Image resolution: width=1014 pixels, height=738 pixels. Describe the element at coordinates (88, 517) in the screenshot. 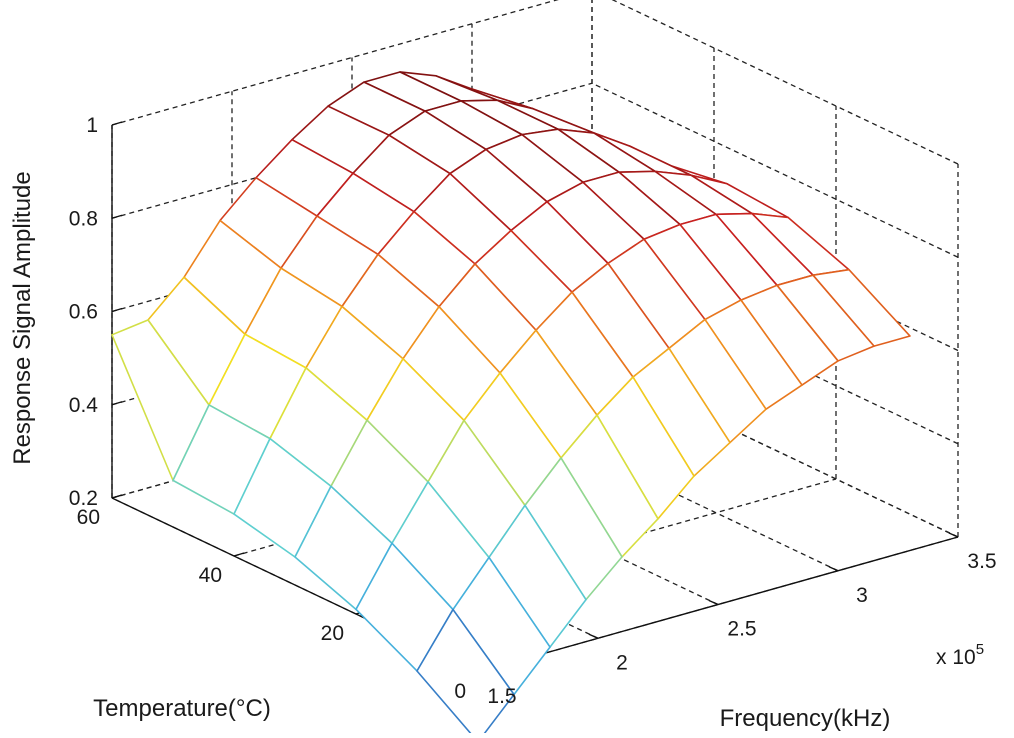

I see `y-tick-label: 60` at that location.